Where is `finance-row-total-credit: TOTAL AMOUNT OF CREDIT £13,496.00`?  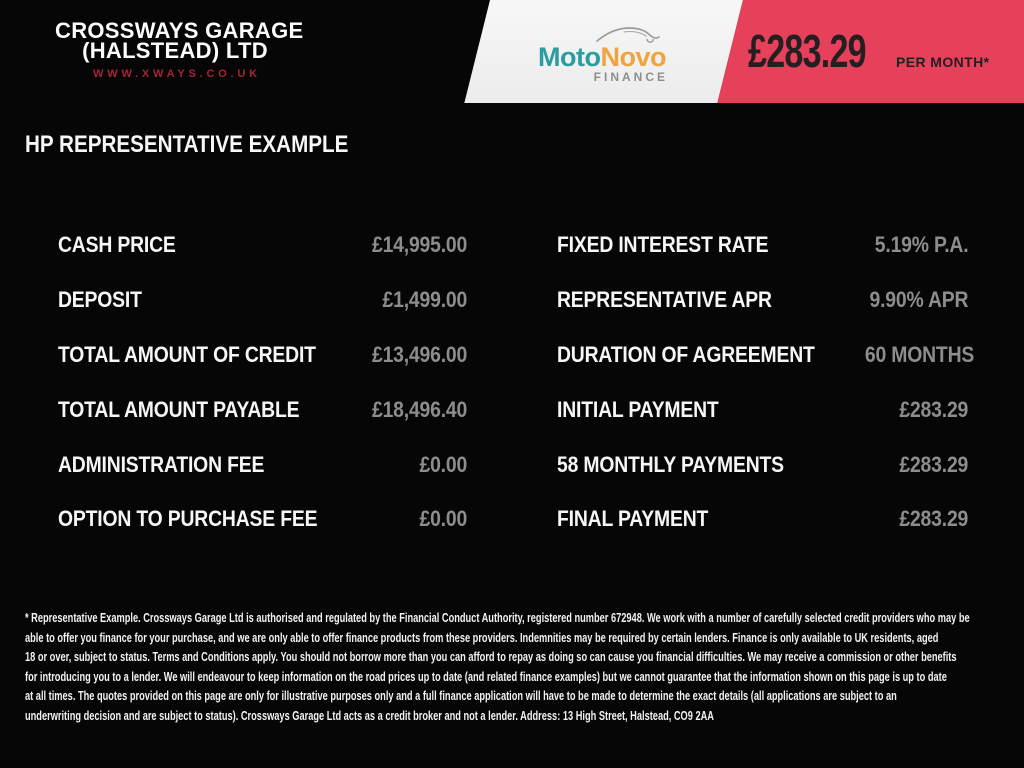
finance-row-total-credit: TOTAL AMOUNT OF CREDIT £13,496.00 is located at coordinates (262, 355).